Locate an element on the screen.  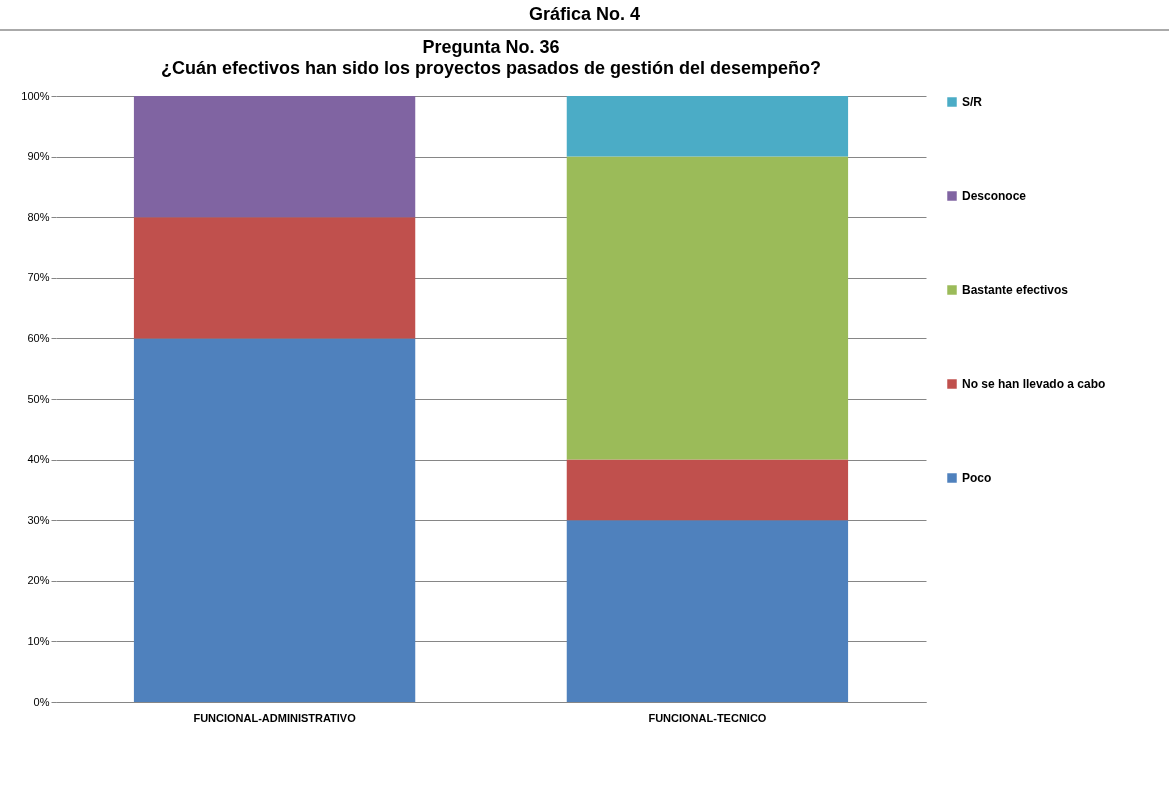
y-tick-label: 70% is located at coordinates (38, 277).